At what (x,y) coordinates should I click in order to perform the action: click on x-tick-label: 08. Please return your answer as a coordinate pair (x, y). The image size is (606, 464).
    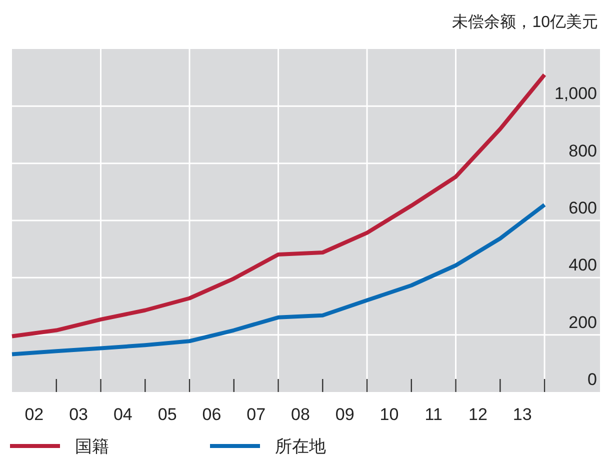
    Looking at the image, I should click on (300, 414).